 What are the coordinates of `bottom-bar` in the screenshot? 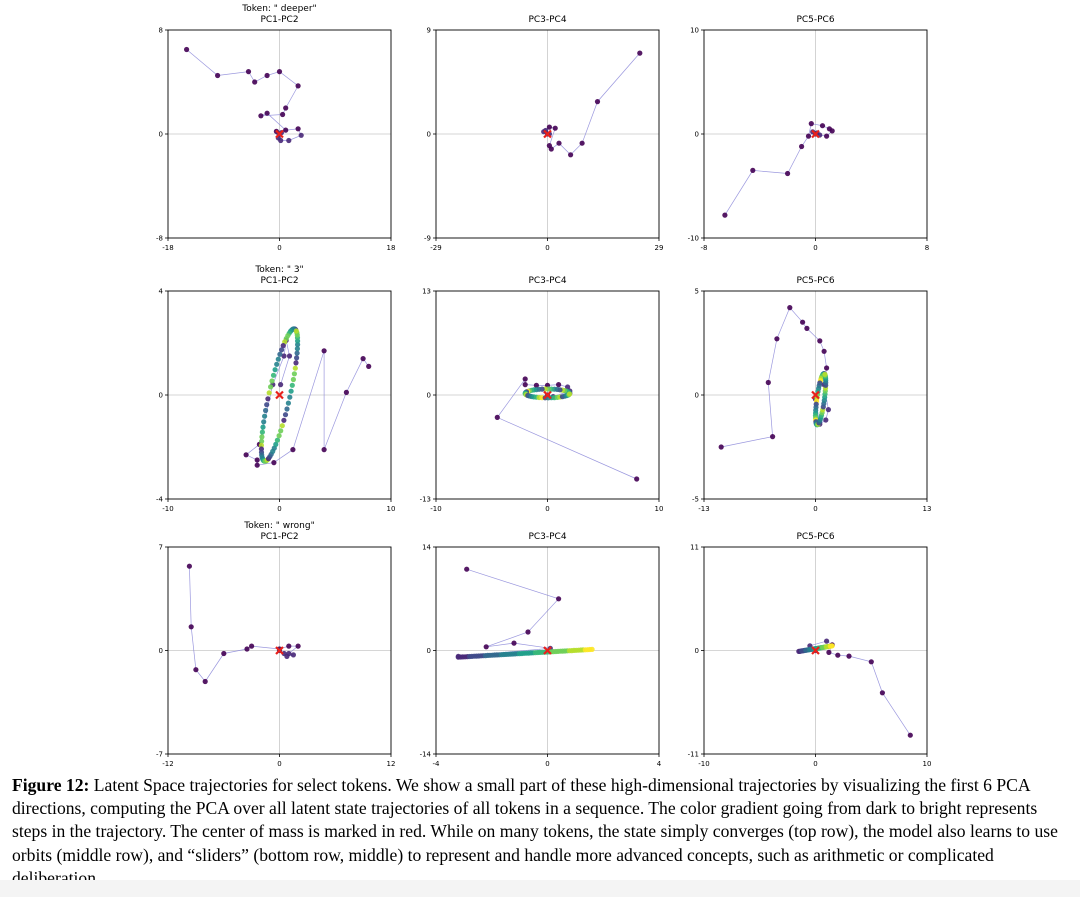 It's located at (540, 888).